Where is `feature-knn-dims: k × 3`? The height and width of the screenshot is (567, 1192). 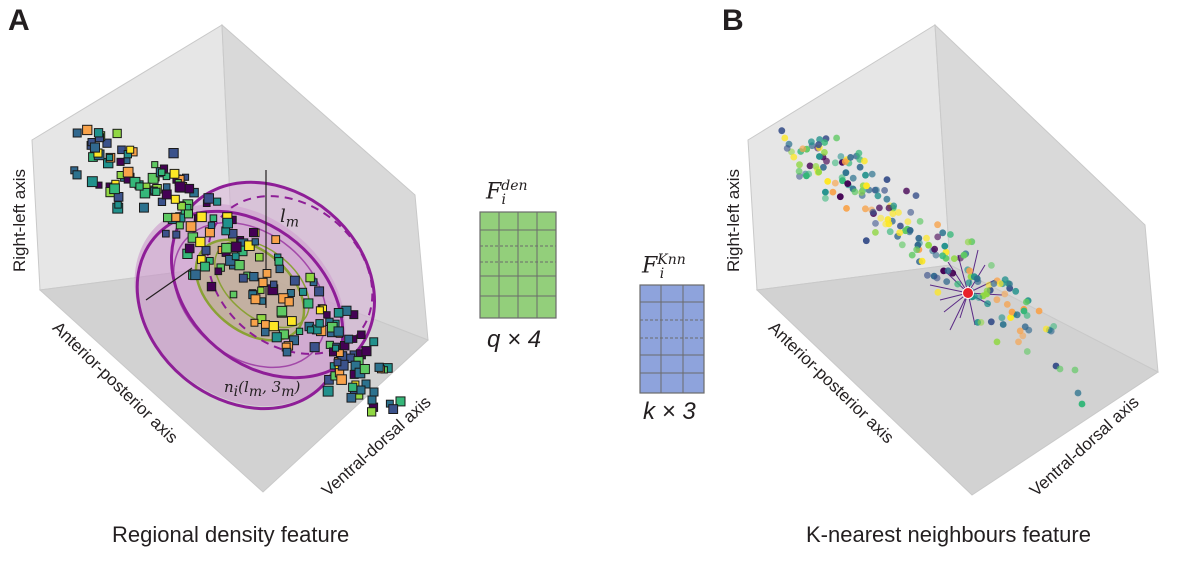
feature-knn-dims: k × 3 is located at coordinates (669, 411).